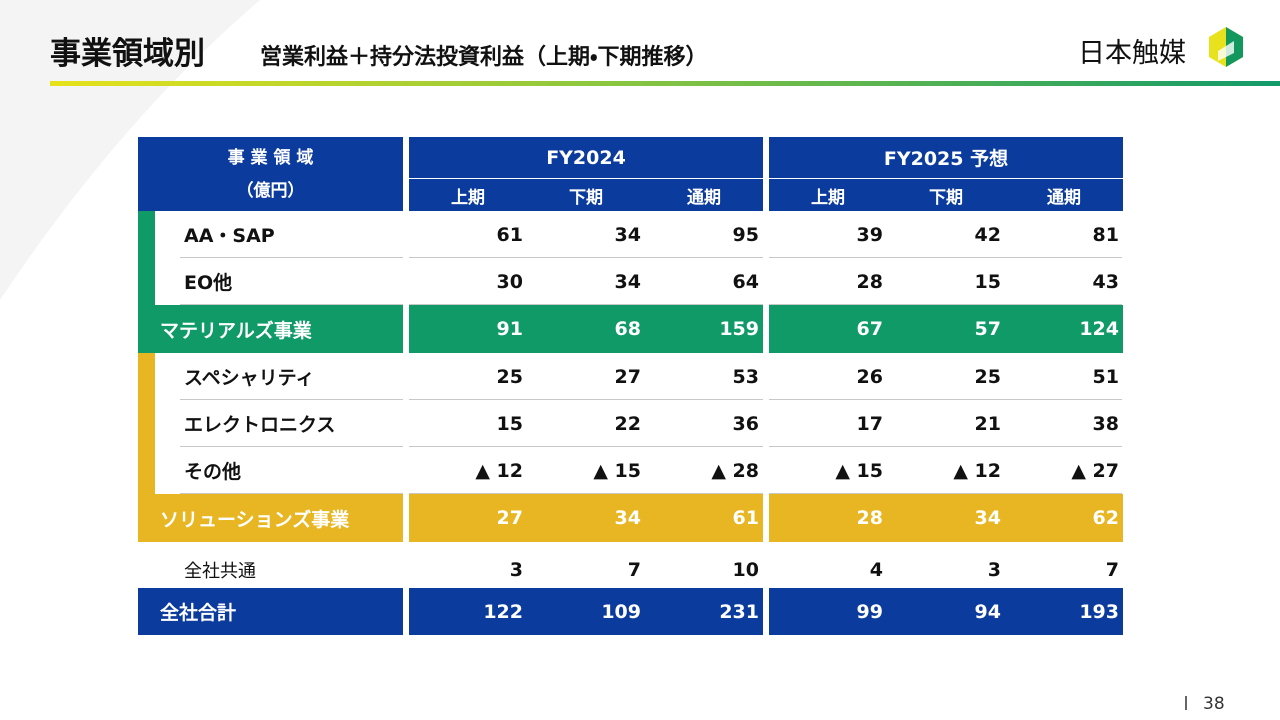 This screenshot has width=1280, height=720. I want to click on value-cell: 193, so click(1099, 611).